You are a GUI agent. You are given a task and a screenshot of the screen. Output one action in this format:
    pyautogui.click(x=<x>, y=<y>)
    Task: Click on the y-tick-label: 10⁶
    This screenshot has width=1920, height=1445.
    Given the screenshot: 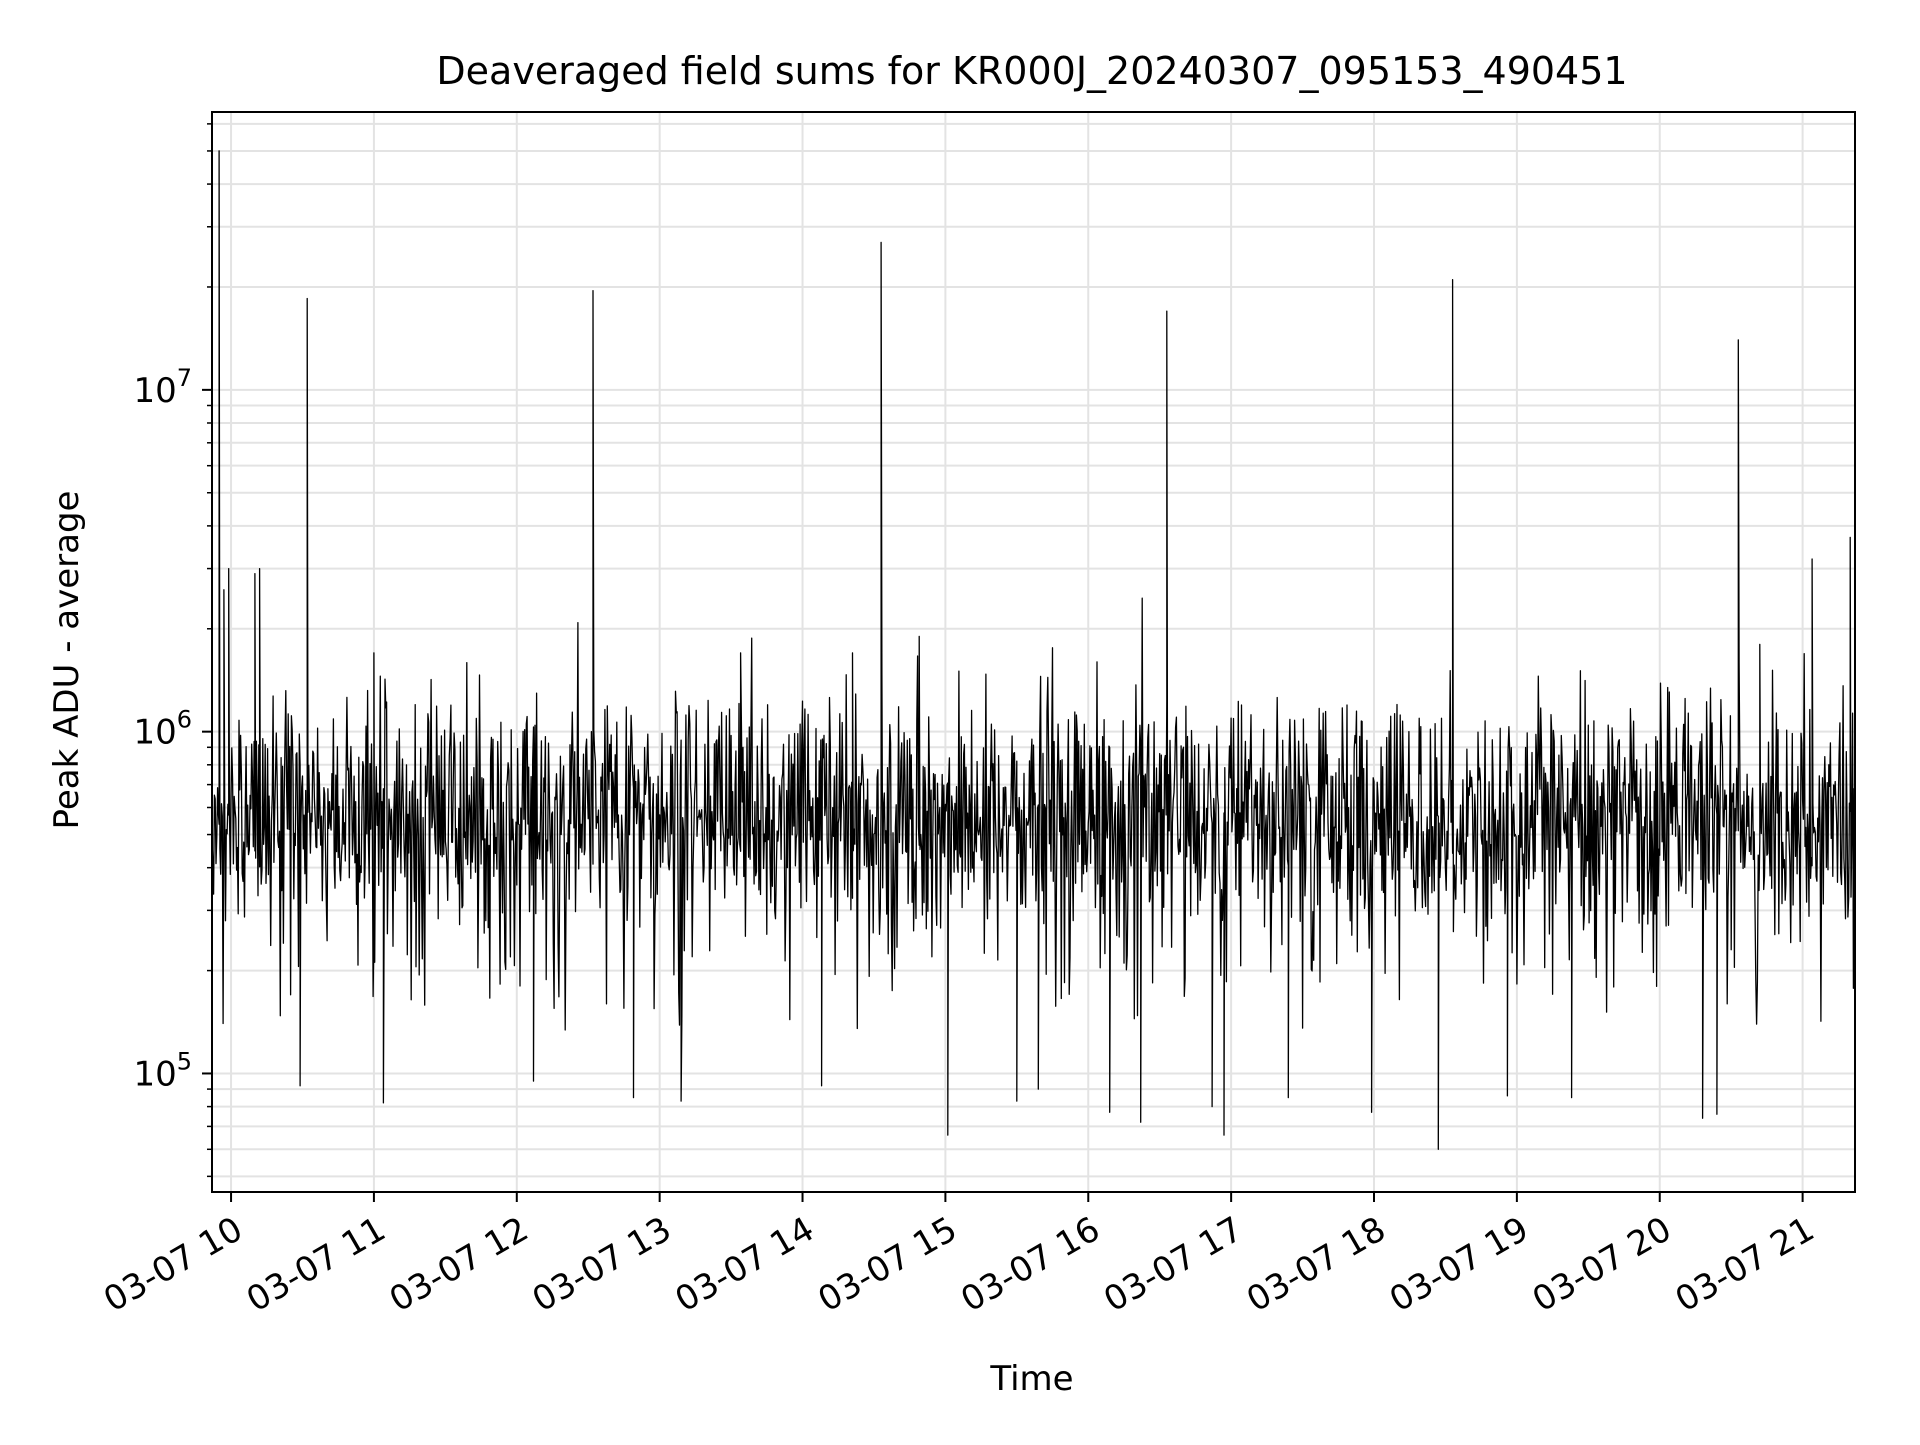 What is the action you would take?
    pyautogui.click(x=162, y=729)
    